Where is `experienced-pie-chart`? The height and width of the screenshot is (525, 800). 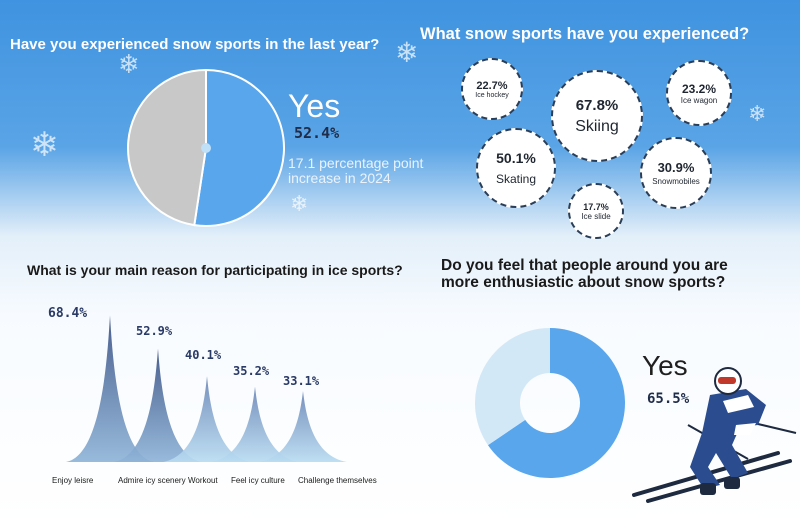
experienced-pie-chart is located at coordinates (206, 147).